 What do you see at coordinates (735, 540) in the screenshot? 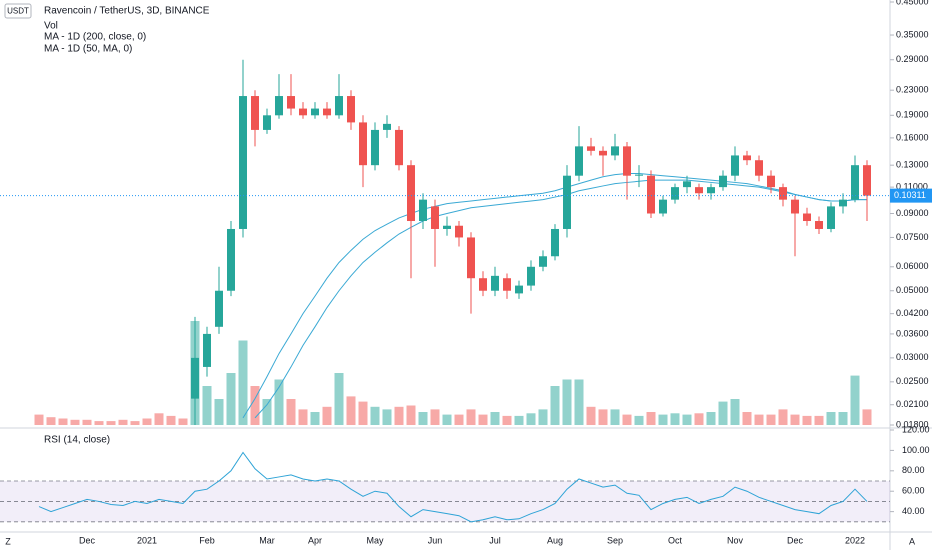
I see `x-tick-label: Nov` at bounding box center [735, 540].